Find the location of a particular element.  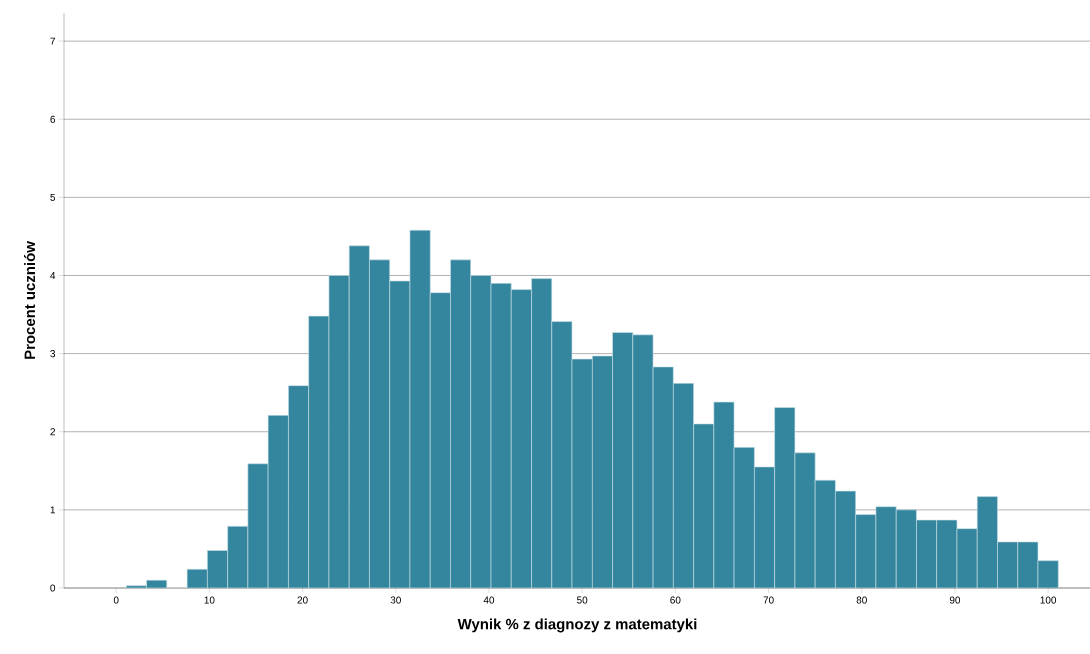

y-tick-label: 4 is located at coordinates (53, 275).